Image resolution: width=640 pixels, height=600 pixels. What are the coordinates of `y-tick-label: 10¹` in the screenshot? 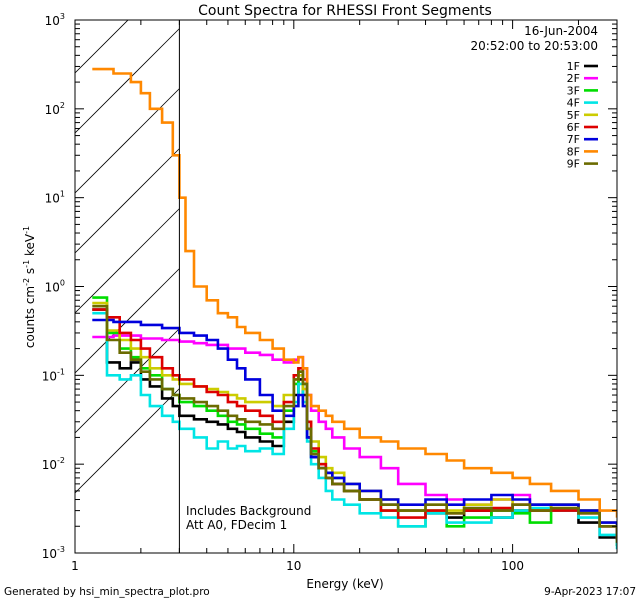 It's located at (55, 198).